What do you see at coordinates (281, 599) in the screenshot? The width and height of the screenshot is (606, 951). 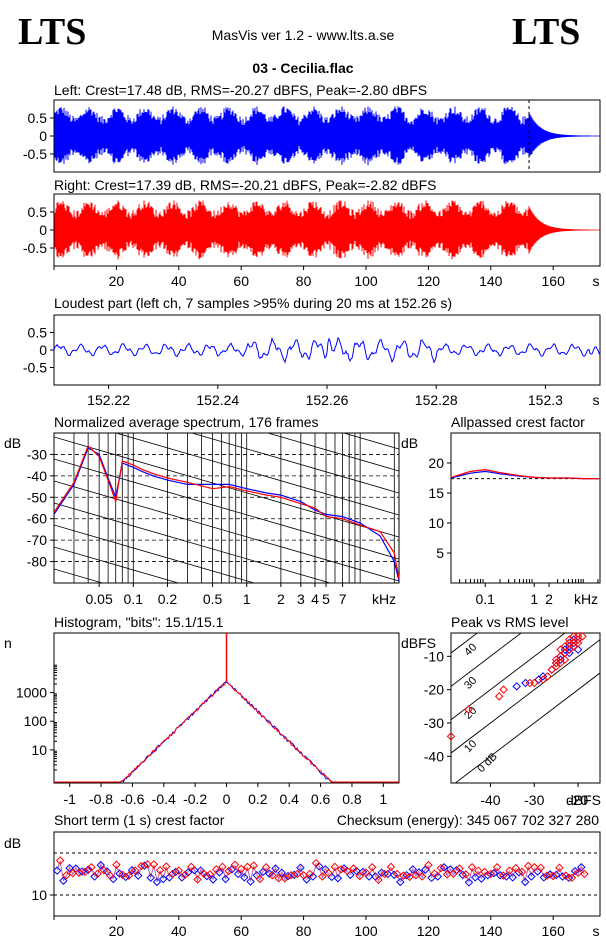 I see `x-tick-label: 2` at bounding box center [281, 599].